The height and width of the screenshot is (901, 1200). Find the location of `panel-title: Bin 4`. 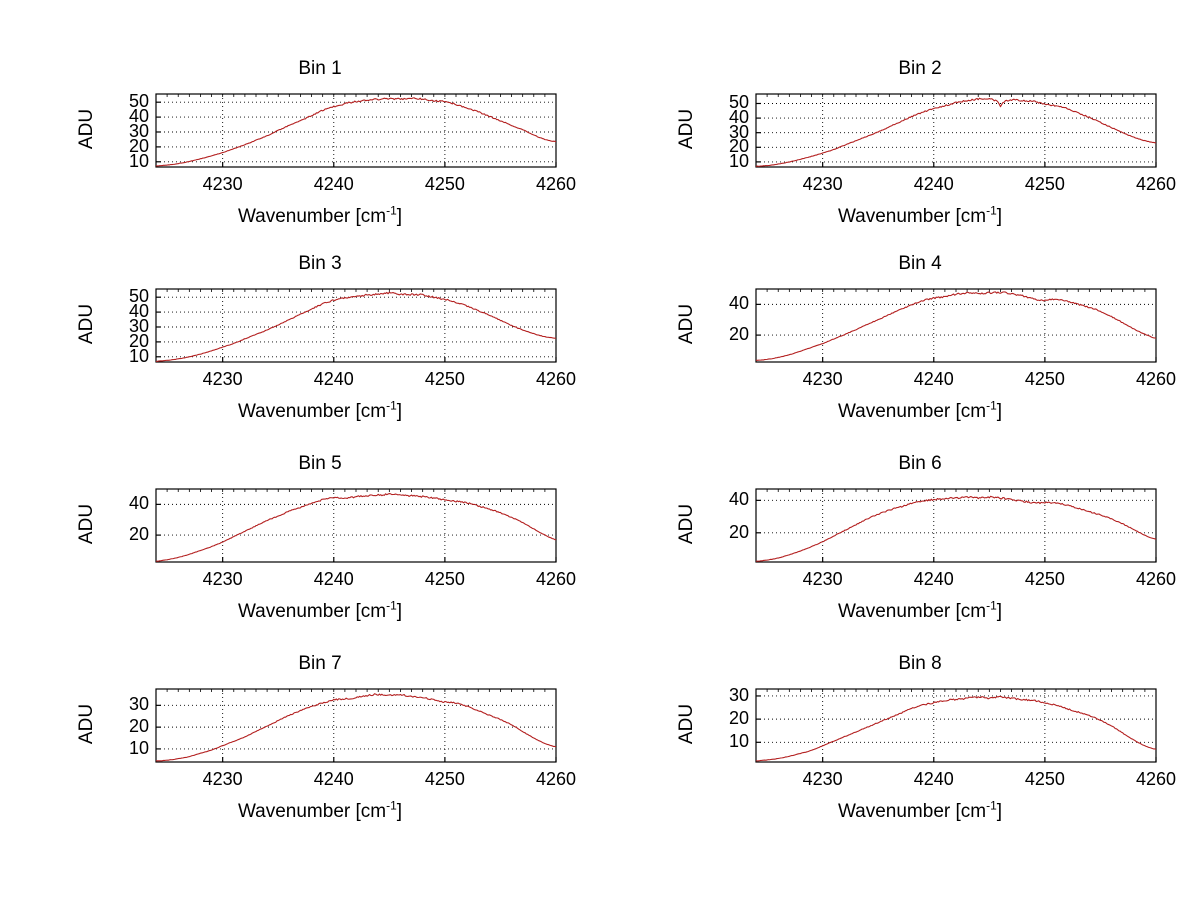

panel-title: Bin 4 is located at coordinates (920, 263).